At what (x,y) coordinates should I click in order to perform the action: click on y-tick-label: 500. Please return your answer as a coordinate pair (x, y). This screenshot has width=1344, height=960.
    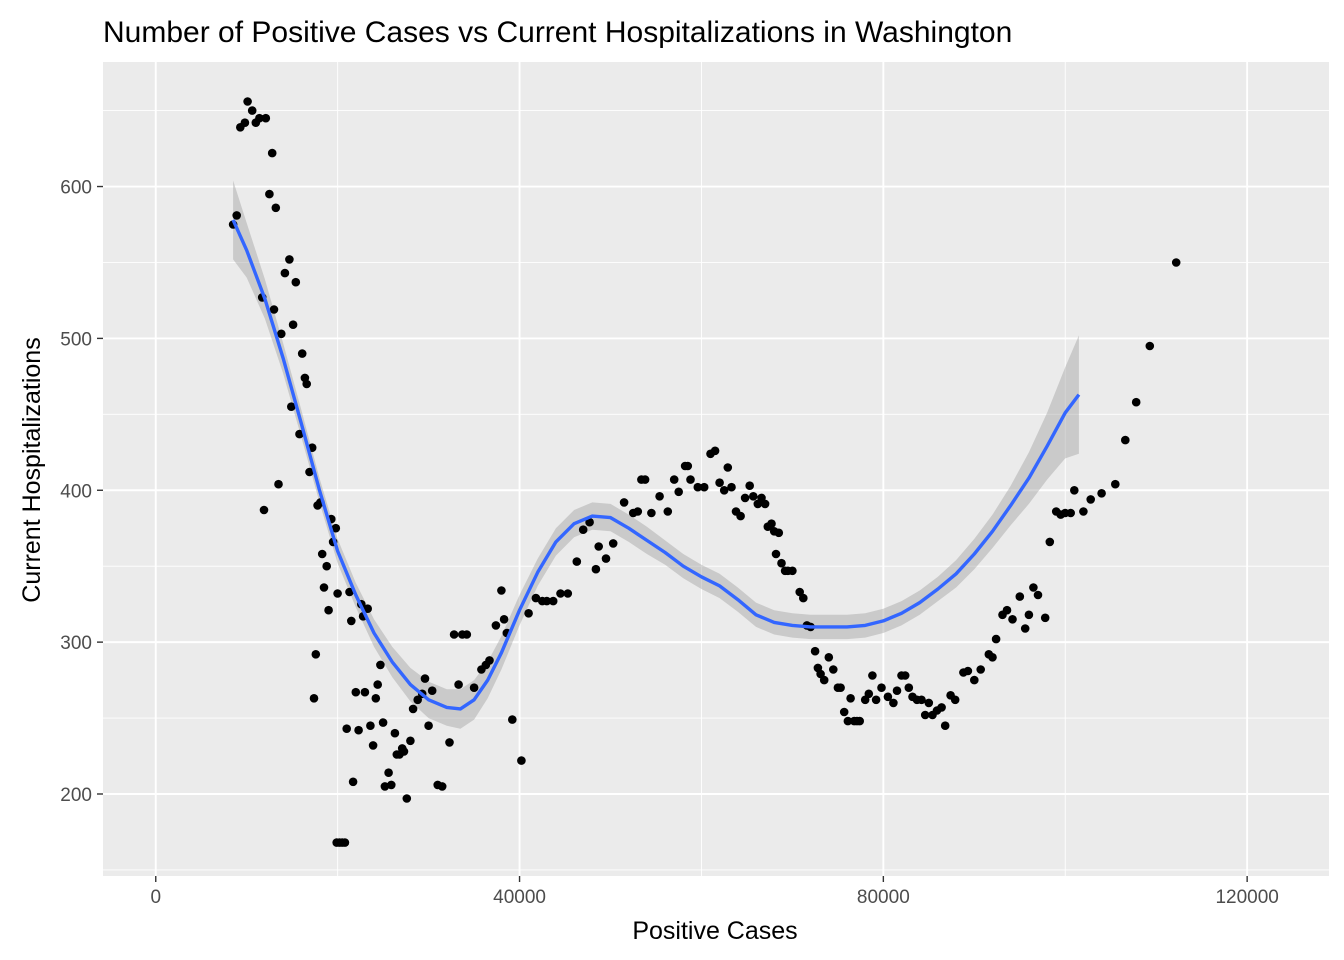
    Looking at the image, I should click on (76, 339).